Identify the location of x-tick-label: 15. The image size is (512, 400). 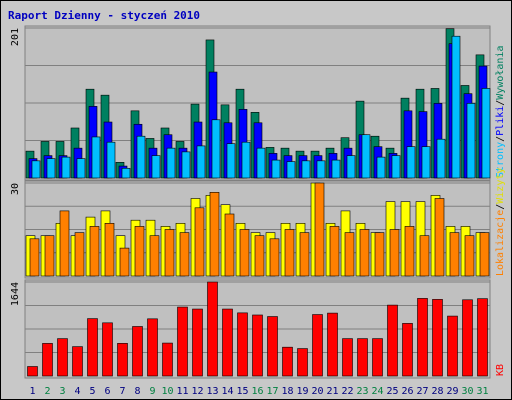
(242, 391).